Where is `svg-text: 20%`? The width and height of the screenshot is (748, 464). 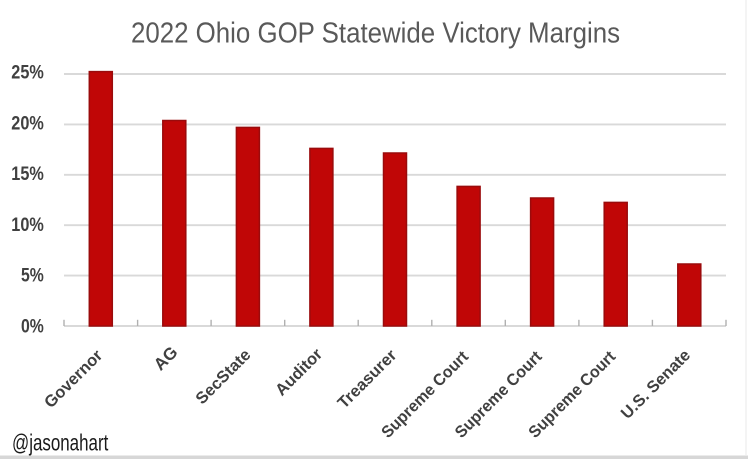 svg-text: 20% is located at coordinates (27, 123).